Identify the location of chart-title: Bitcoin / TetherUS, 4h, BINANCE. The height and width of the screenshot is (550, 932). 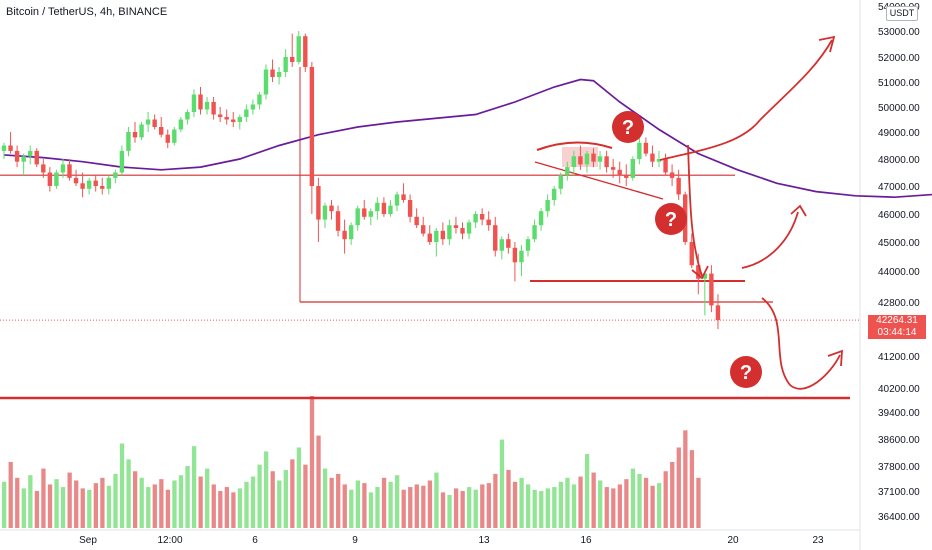
(87, 12).